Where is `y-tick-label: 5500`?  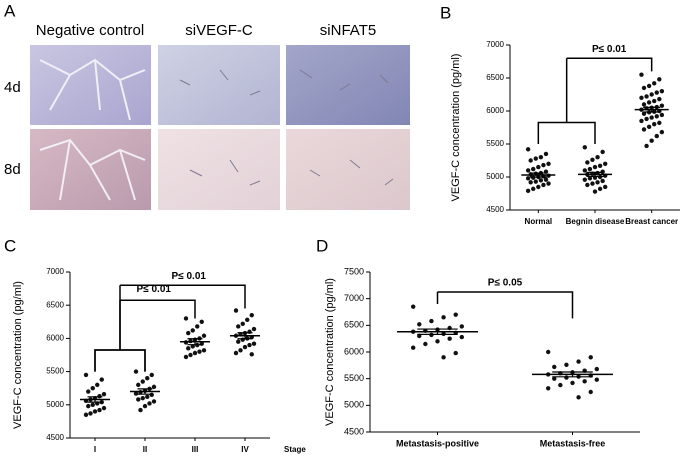 y-tick-label: 5500 is located at coordinates (354, 378).